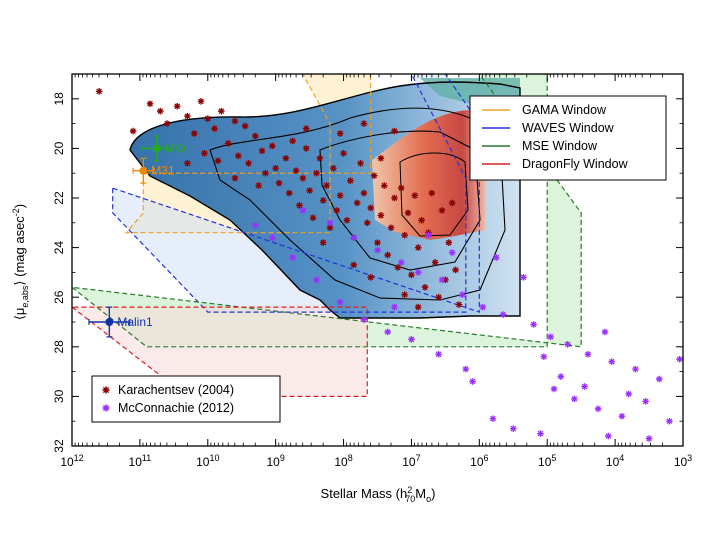 This screenshot has width=720, height=540. What do you see at coordinates (428, 175) in the screenshot?
I see `density-red-region` at bounding box center [428, 175].